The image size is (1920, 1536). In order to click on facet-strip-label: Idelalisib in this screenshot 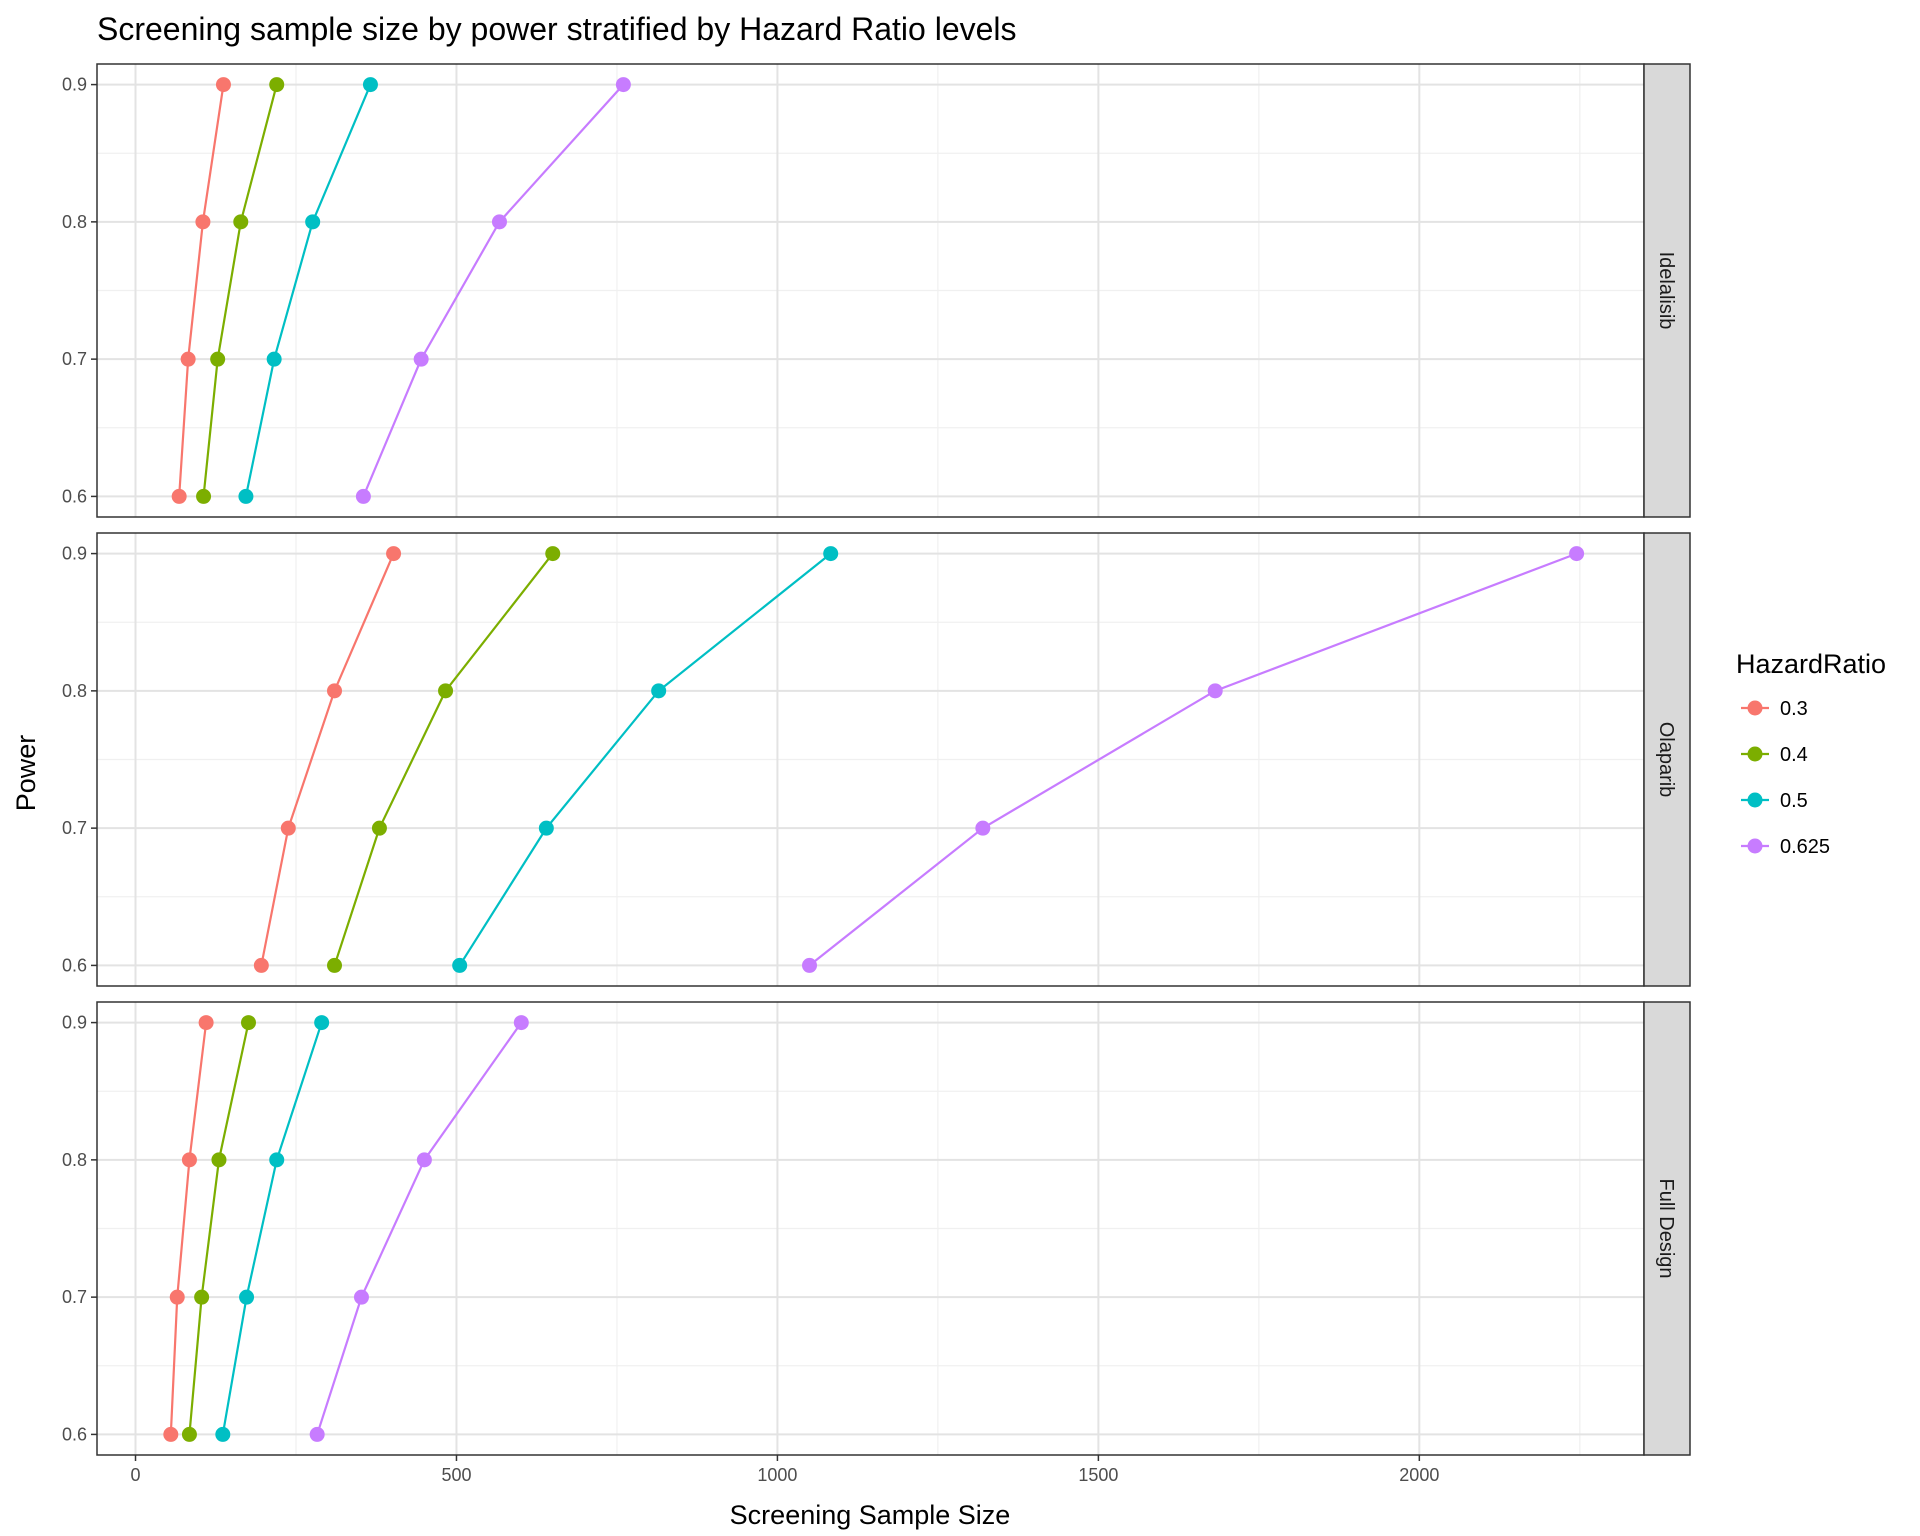, I will do `click(1666, 291)`.